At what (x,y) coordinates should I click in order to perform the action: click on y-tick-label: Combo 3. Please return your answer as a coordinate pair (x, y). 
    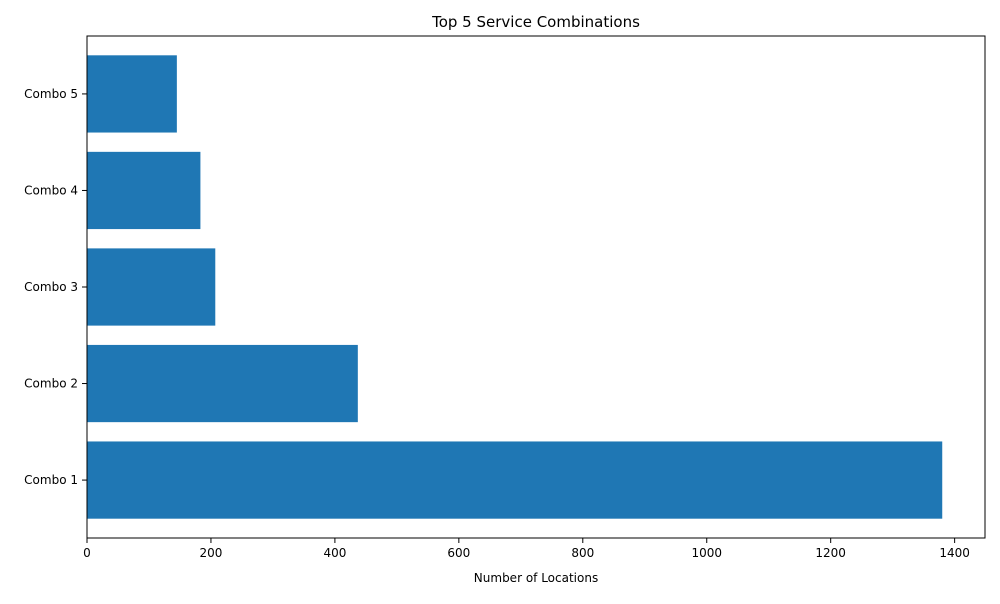
    Looking at the image, I should click on (51, 287).